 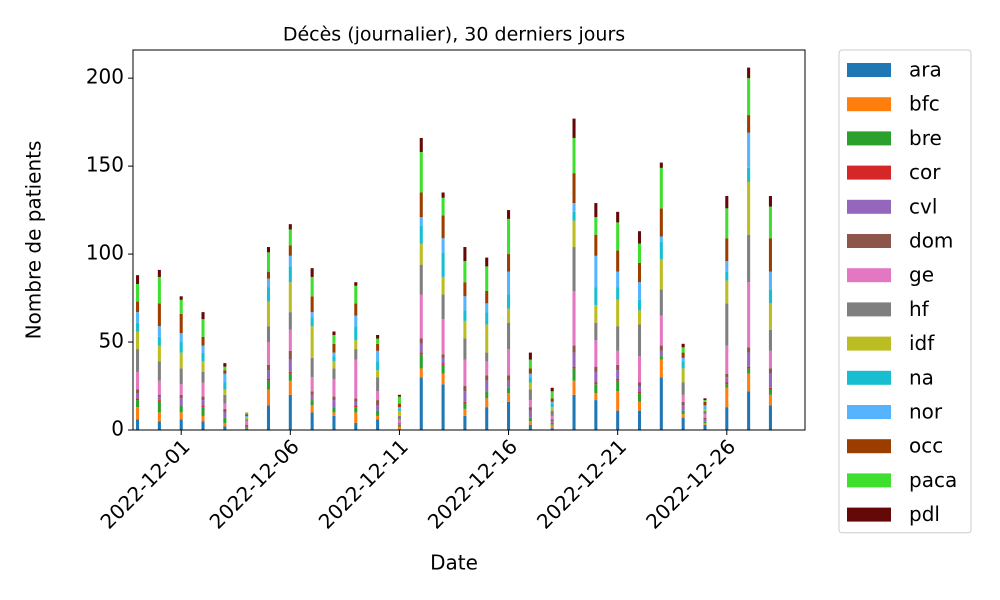 What do you see at coordinates (472, 483) in the screenshot?
I see `x-tick-label: 2022-12-16` at bounding box center [472, 483].